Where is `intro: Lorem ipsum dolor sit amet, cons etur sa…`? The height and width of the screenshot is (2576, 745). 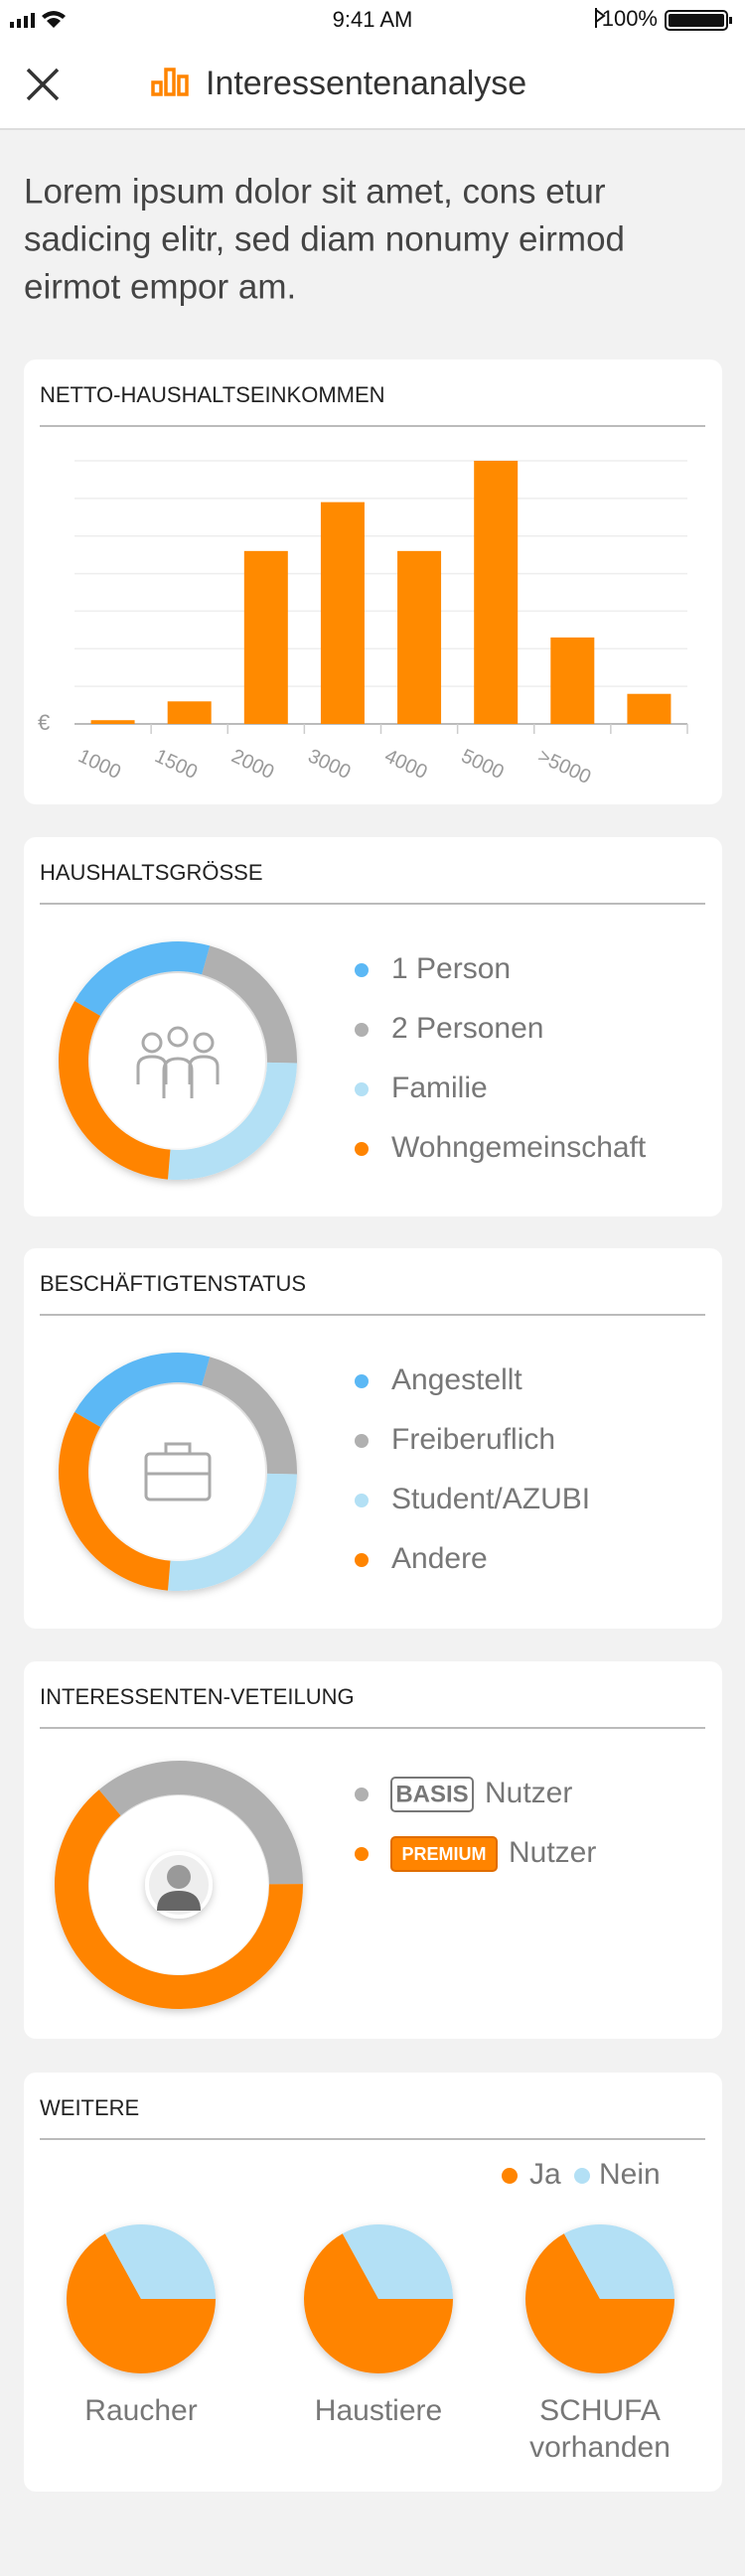 intro: Lorem ipsum dolor sit amet, cons etur sa… is located at coordinates (324, 239).